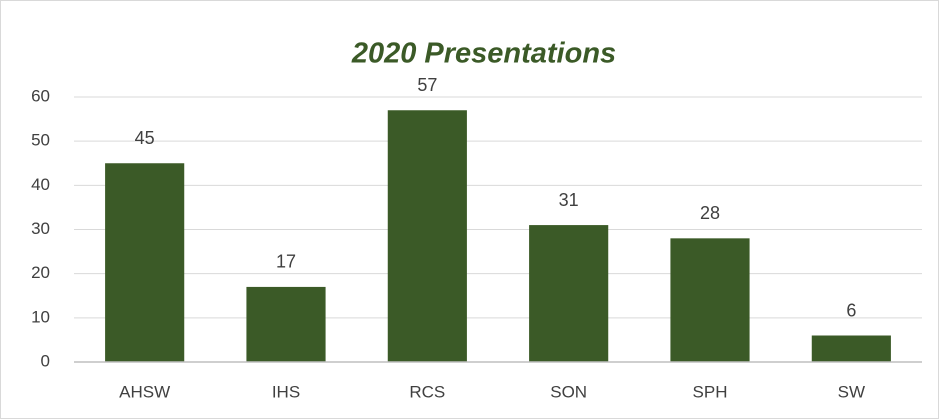  Describe the element at coordinates (40, 140) in the screenshot. I see `y-tick-label: 50` at that location.